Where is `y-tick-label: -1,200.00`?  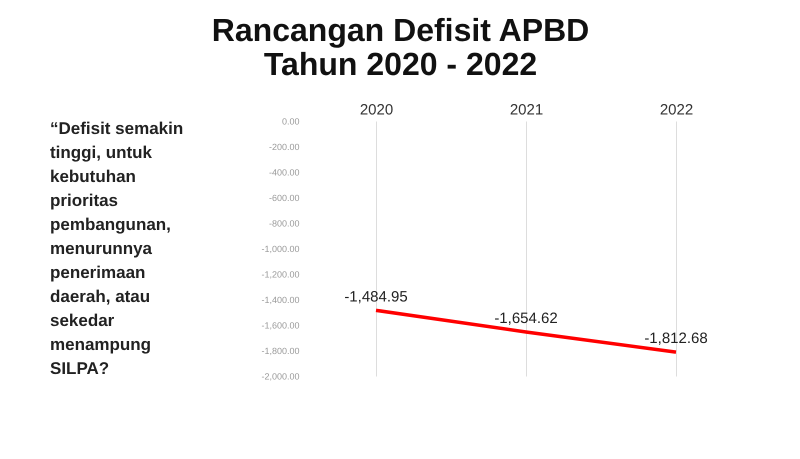 y-tick-label: -1,200.00 is located at coordinates (280, 275).